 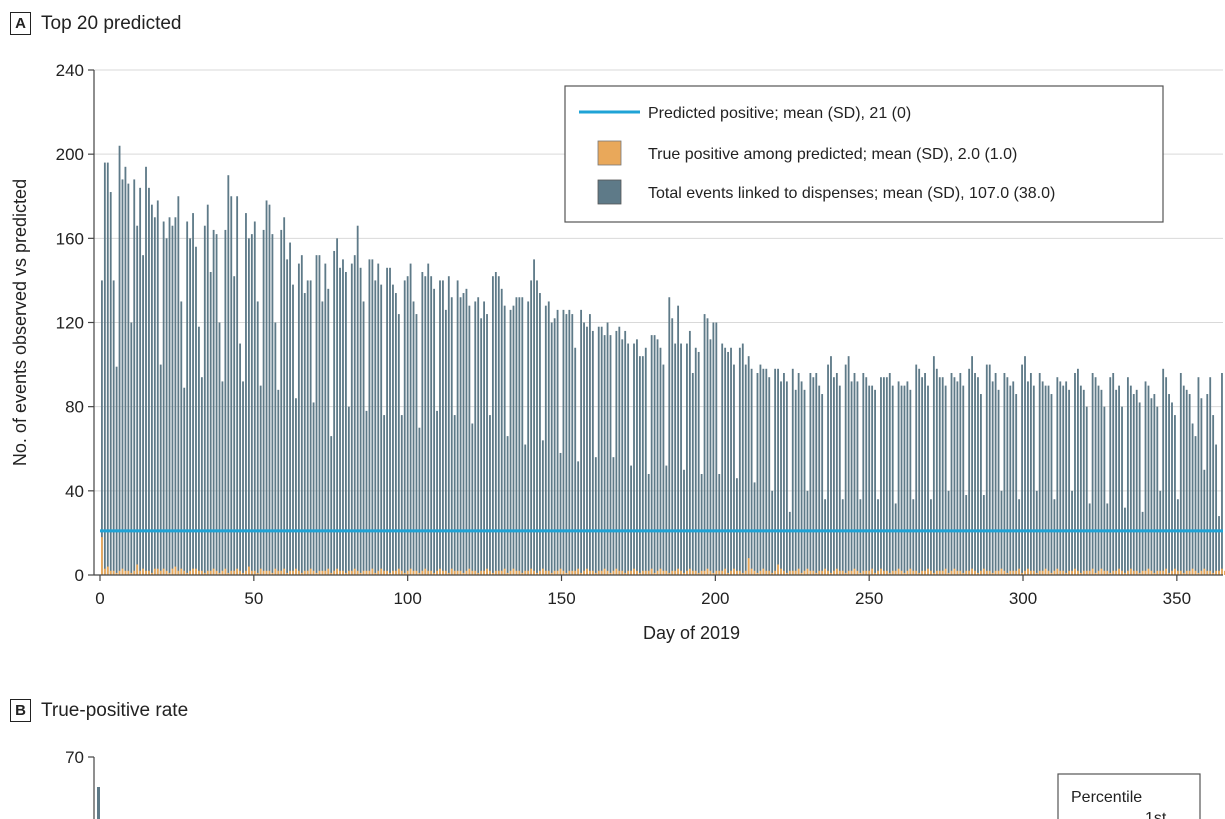 I want to click on panel-b-letter: B, so click(x=20, y=710).